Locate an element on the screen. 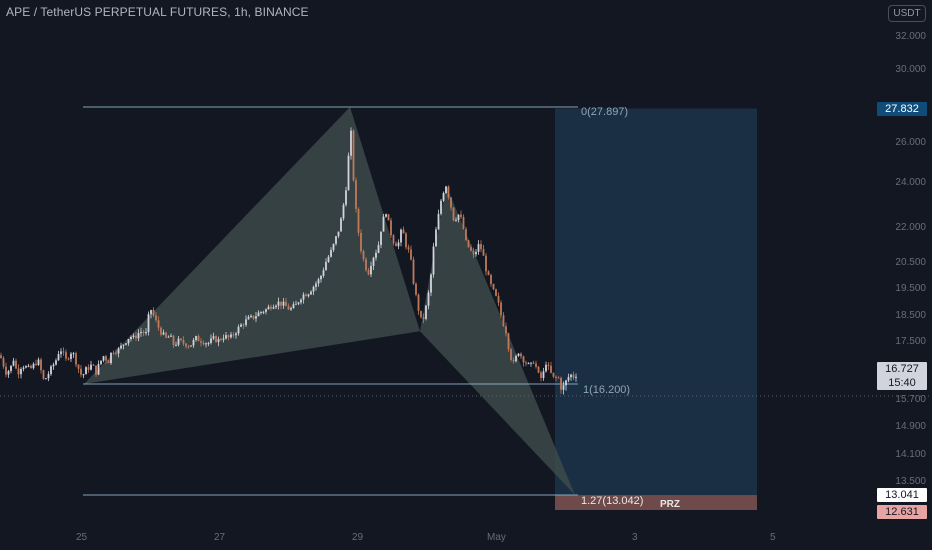 Image resolution: width=932 pixels, height=550 pixels. fib-level-127-label: 1.27(13.042) is located at coordinates (612, 501).